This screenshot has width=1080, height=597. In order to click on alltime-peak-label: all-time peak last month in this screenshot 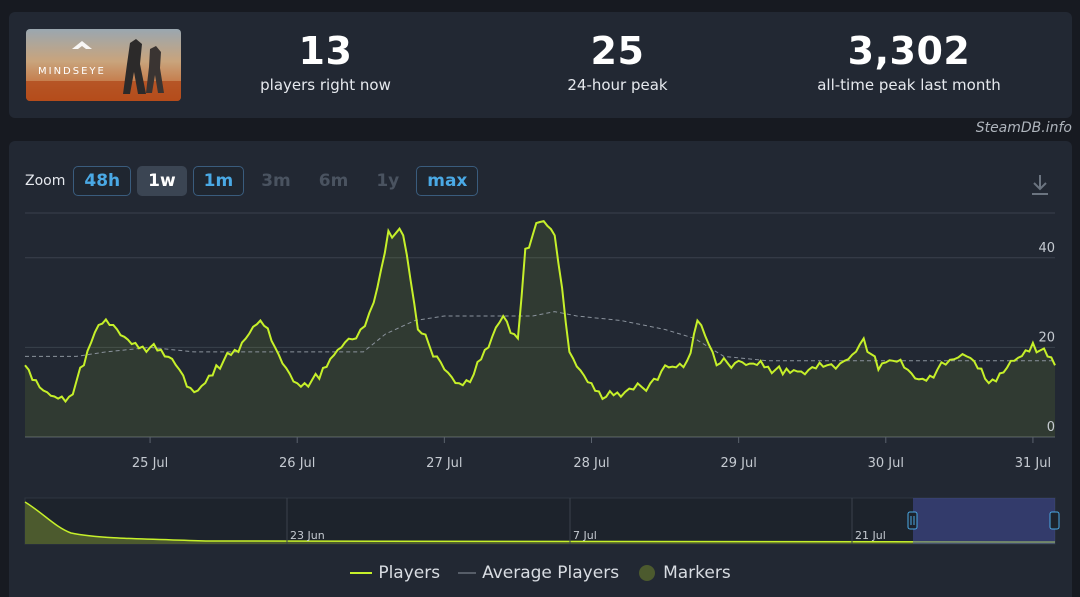, I will do `click(909, 85)`.